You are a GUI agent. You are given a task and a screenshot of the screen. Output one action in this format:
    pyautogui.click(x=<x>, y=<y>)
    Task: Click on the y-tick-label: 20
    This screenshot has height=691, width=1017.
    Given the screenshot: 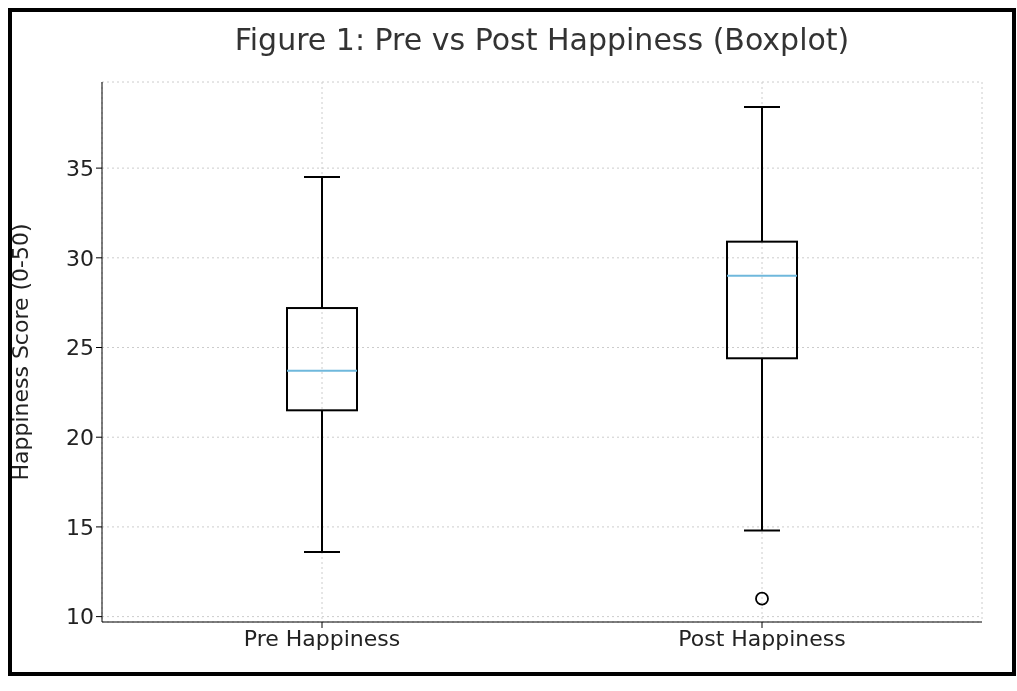 What is the action you would take?
    pyautogui.click(x=80, y=438)
    